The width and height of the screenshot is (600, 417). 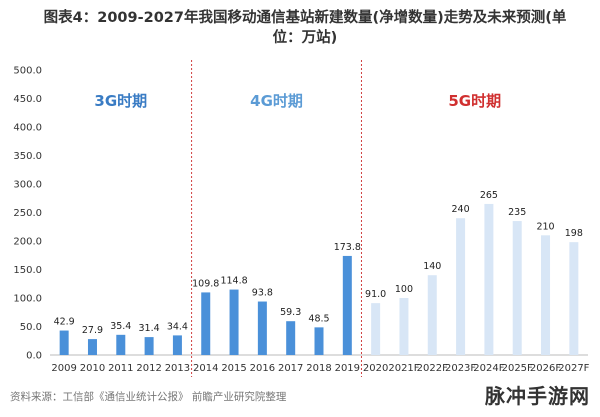 What do you see at coordinates (290, 312) in the screenshot?
I see `data-label: 59.3` at bounding box center [290, 312].